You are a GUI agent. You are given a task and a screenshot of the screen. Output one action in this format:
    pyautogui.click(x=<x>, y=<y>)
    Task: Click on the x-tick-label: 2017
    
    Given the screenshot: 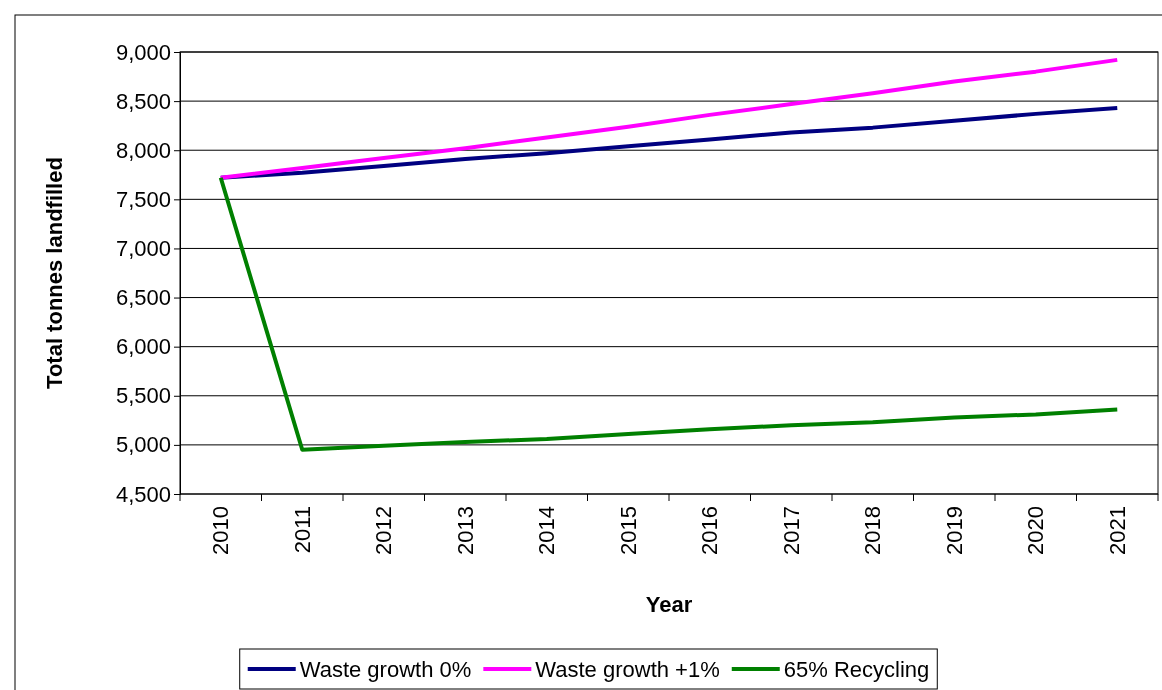 What is the action you would take?
    pyautogui.click(x=791, y=530)
    